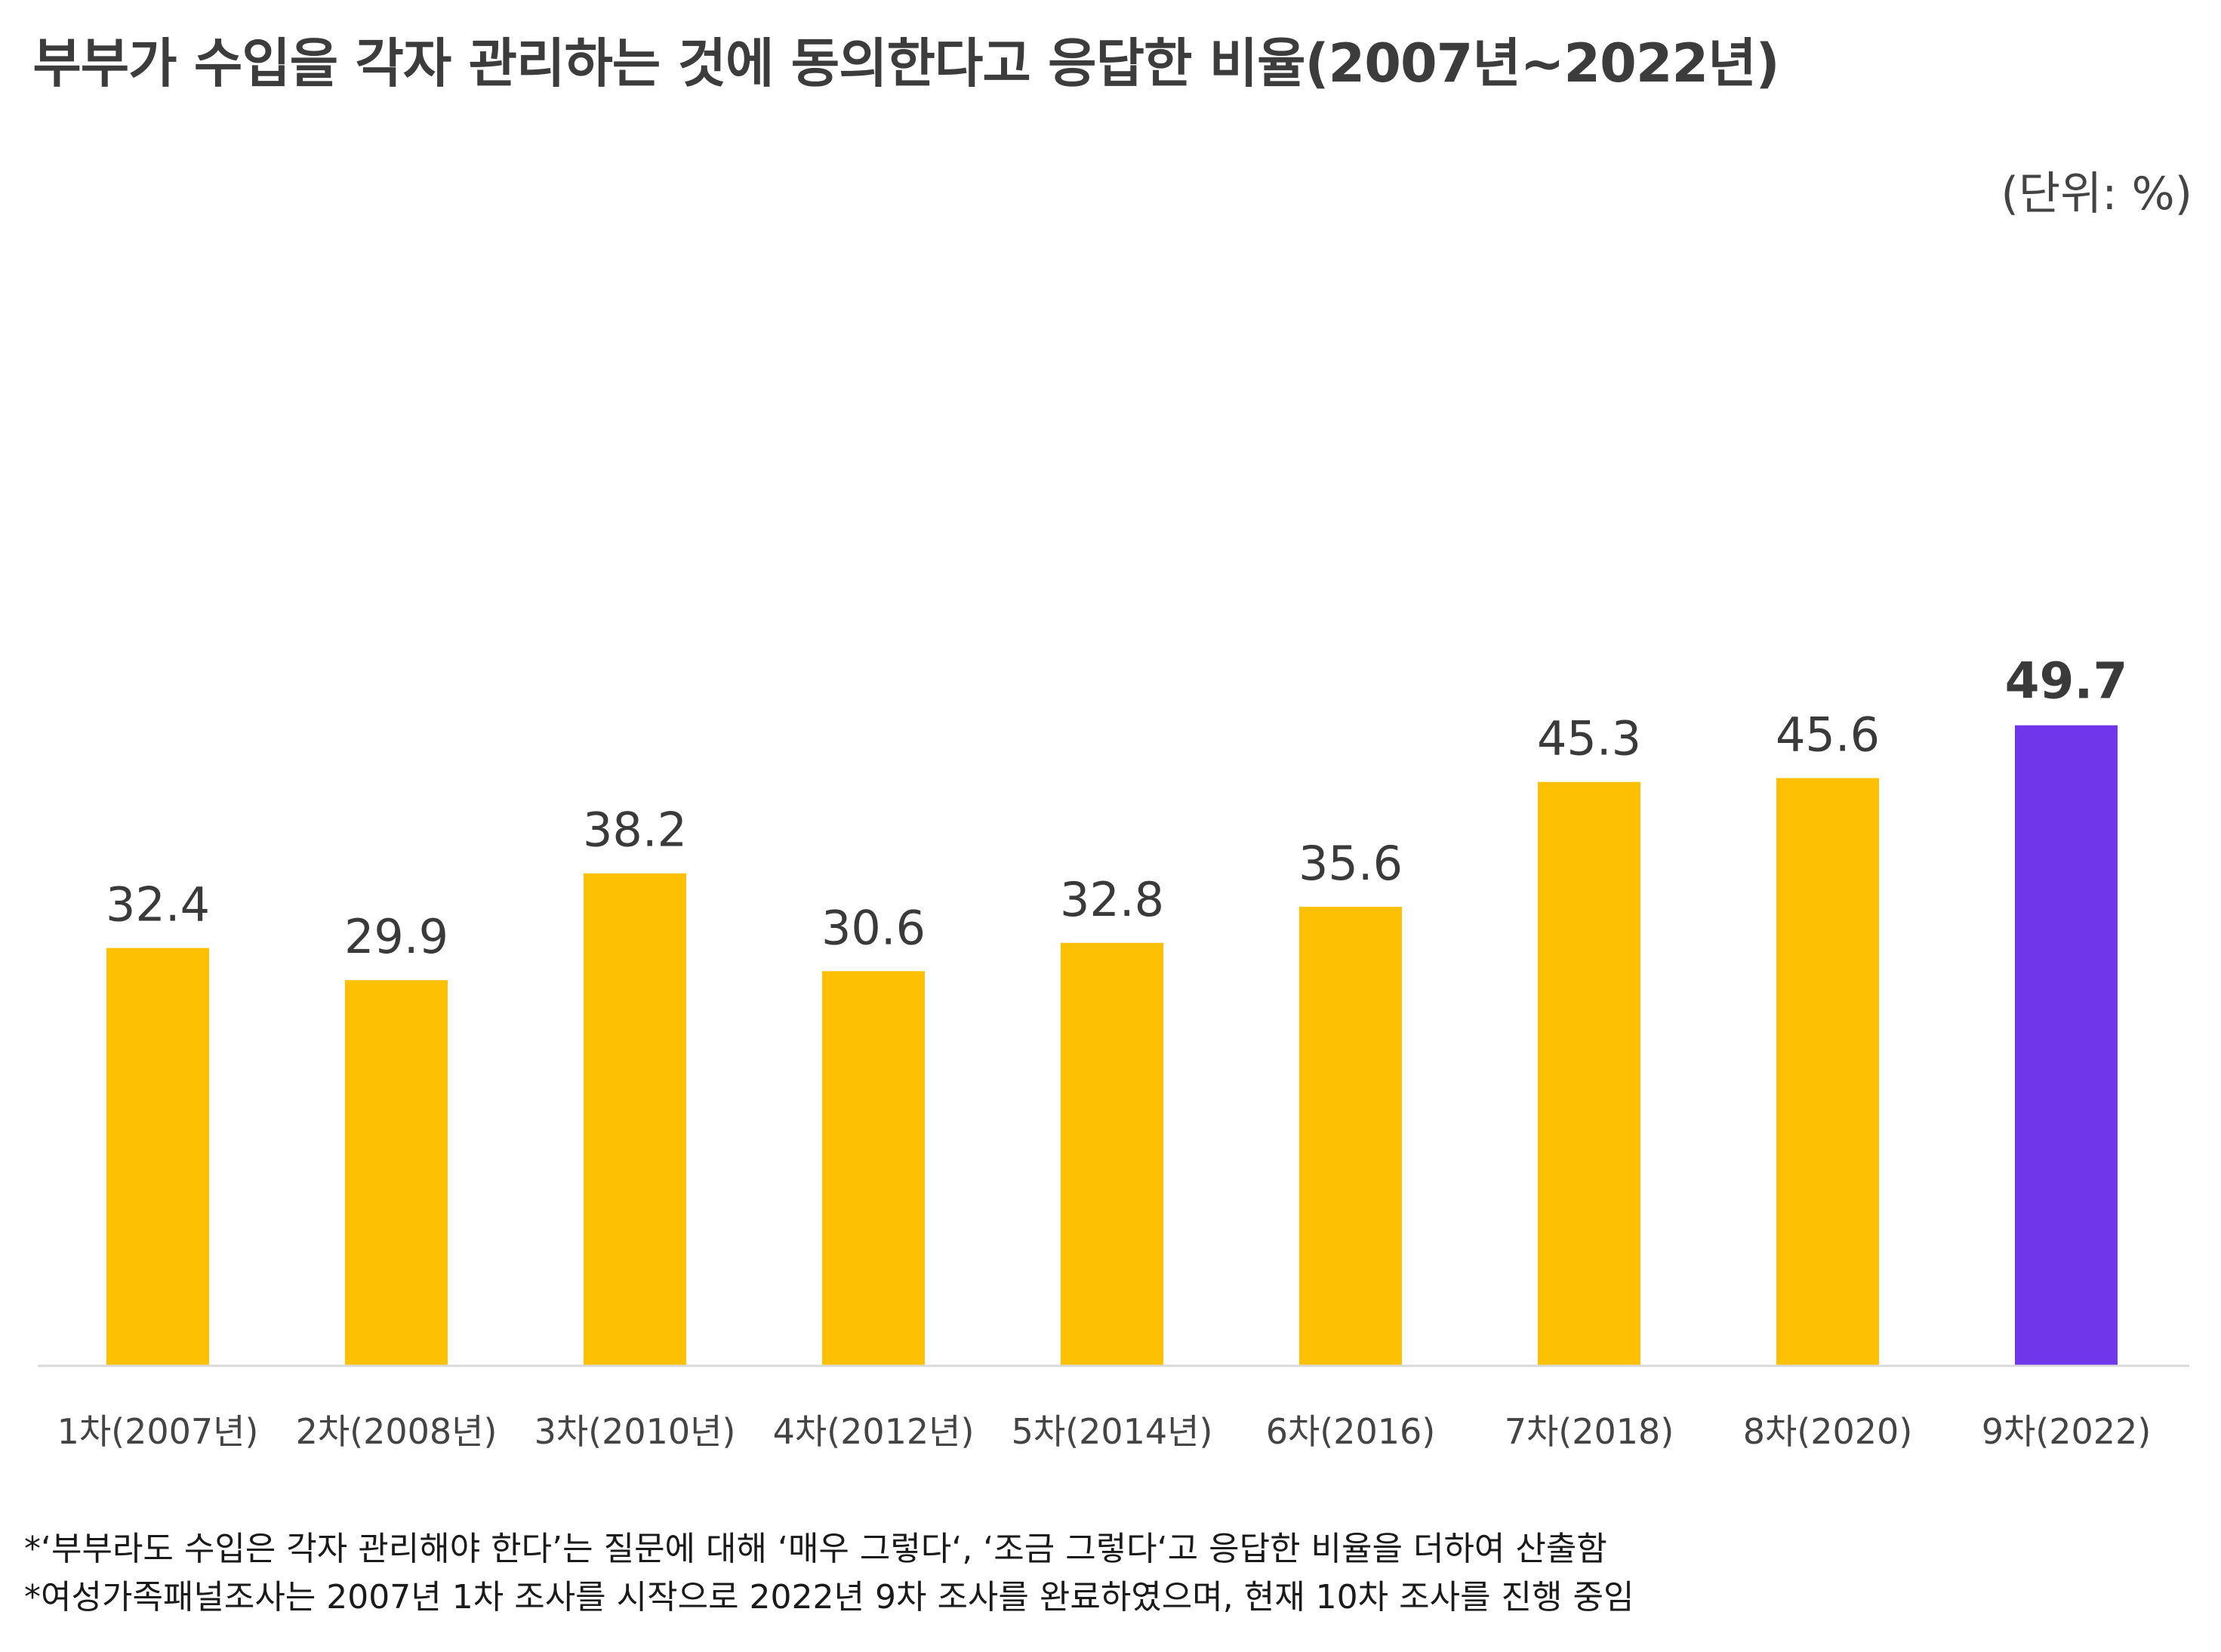 Image resolution: width=2221 pixels, height=1652 pixels. Describe the element at coordinates (1351, 1431) in the screenshot. I see `x-tick-label-6: 6차(2016)` at that location.